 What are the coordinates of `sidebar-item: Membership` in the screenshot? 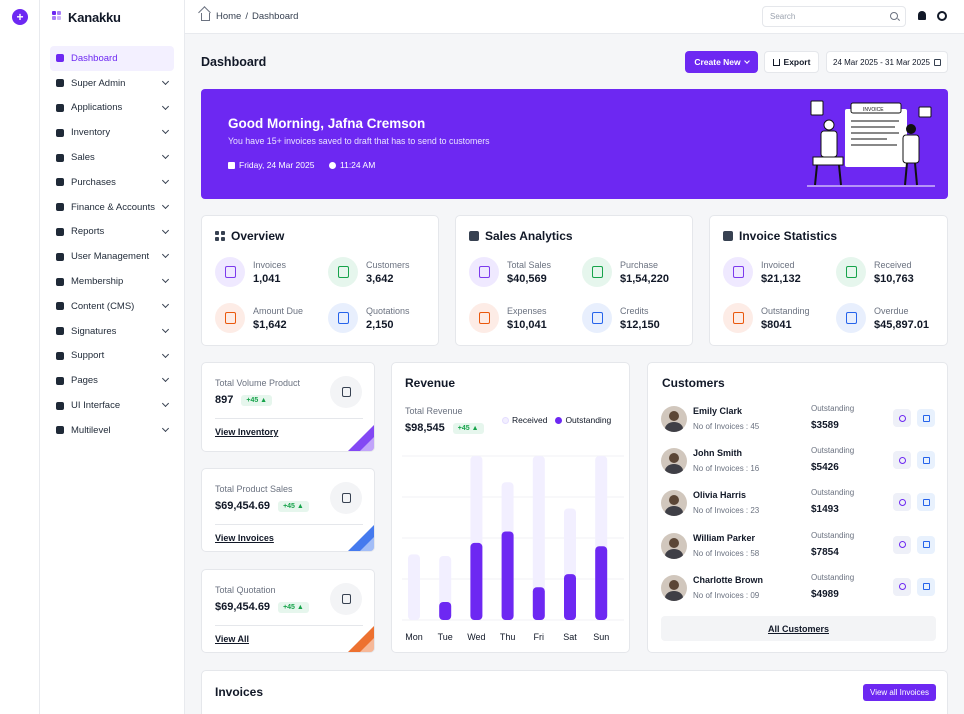 It's located at (112, 281).